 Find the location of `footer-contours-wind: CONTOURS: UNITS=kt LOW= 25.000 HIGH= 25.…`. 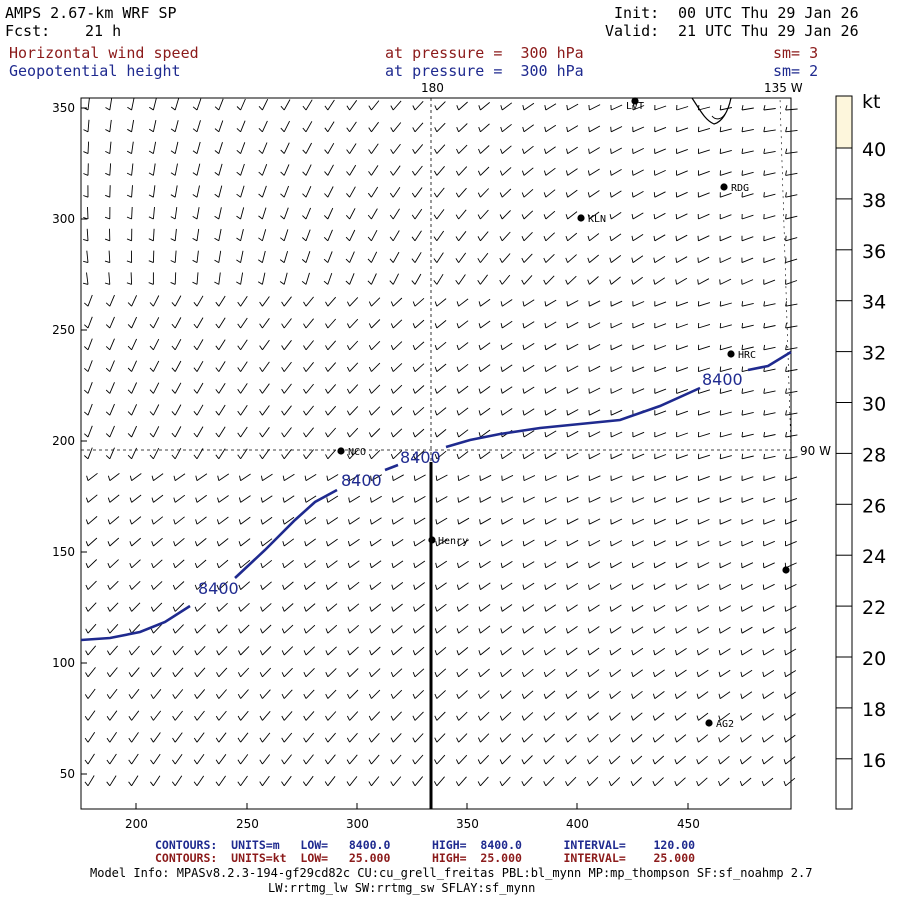

footer-contours-wind: CONTOURS: UNITS=kt LOW= 25.000 HIGH= 25.… is located at coordinates (425, 858).